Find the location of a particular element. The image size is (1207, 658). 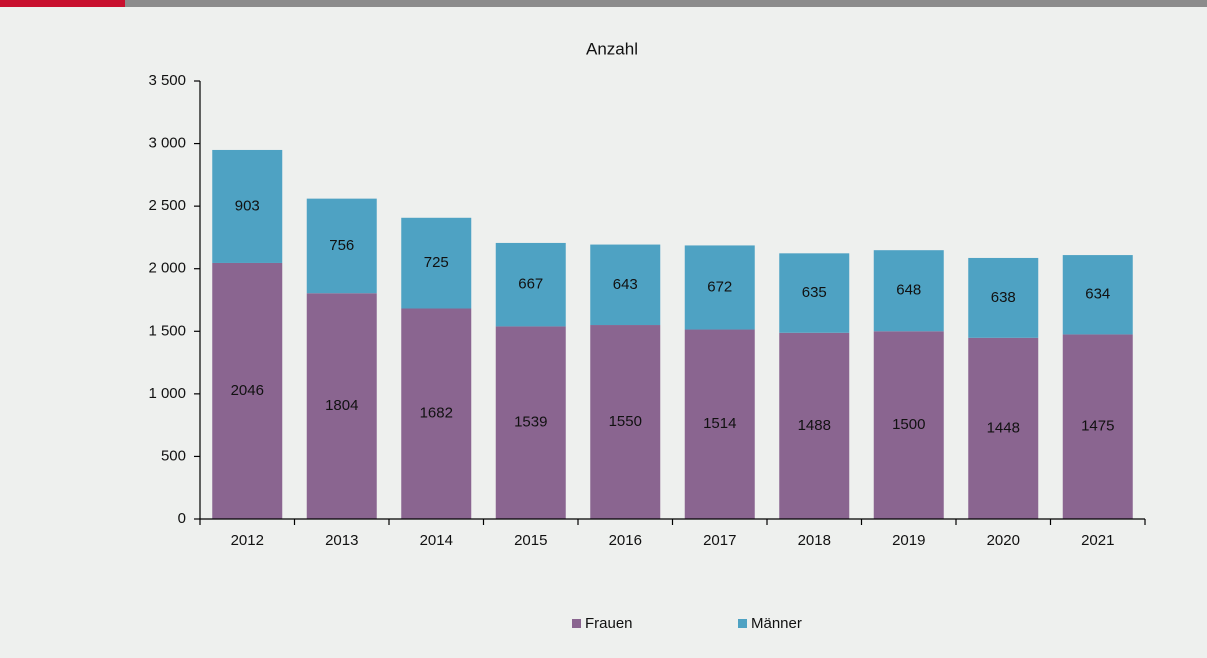

data-label: 635 is located at coordinates (814, 292).